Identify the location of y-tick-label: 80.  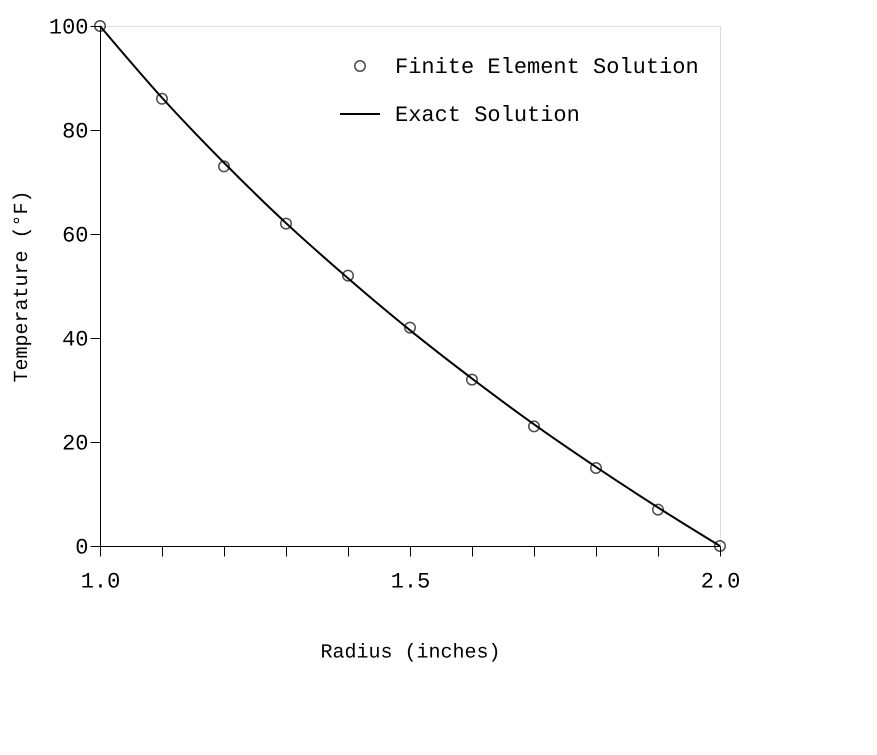
(75, 132).